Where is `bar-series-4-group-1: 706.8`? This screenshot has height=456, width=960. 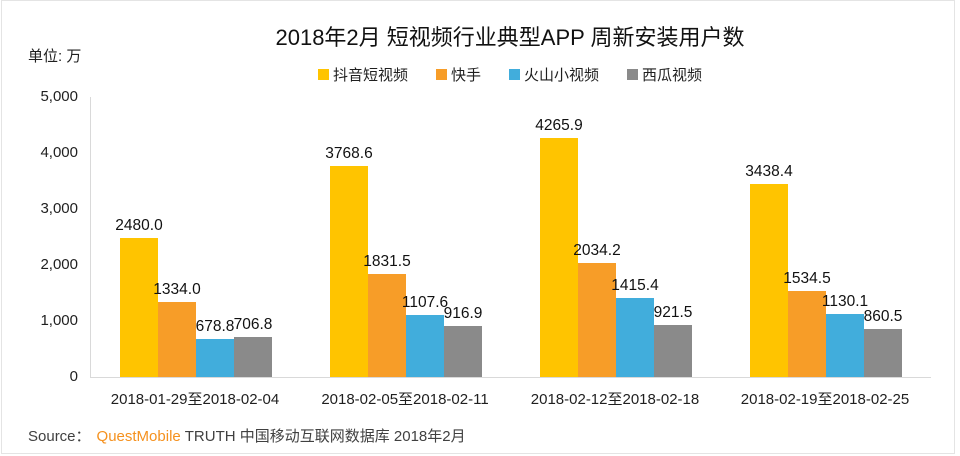
bar-series-4-group-1: 706.8 is located at coordinates (253, 346).